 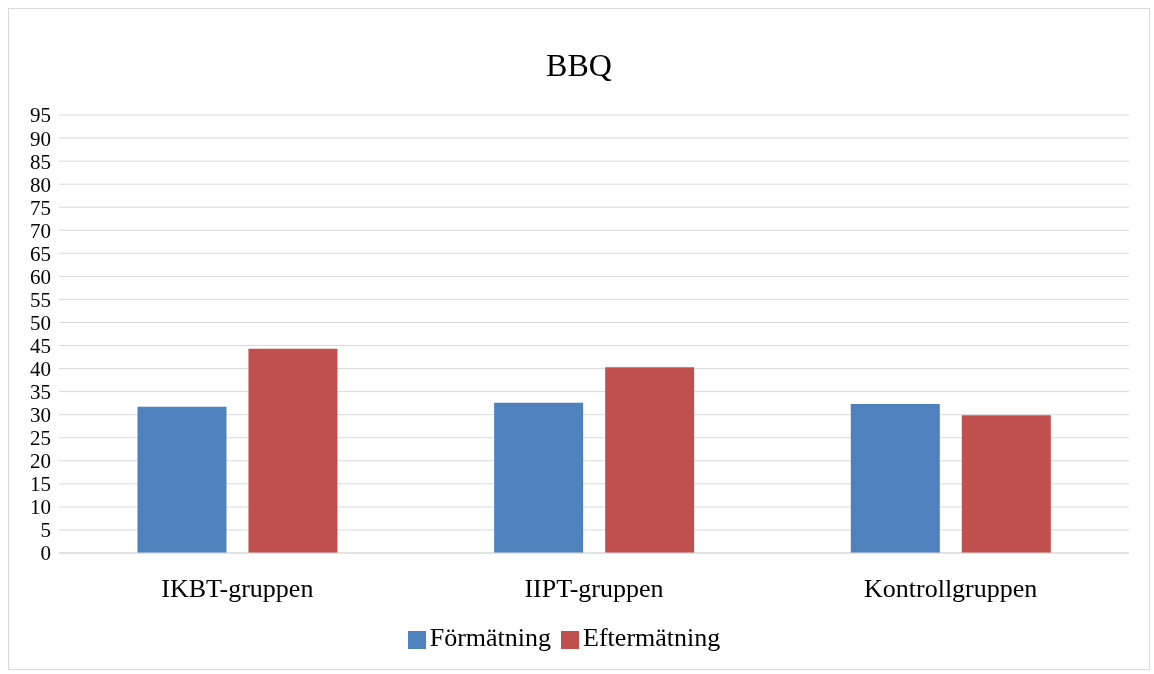 What do you see at coordinates (45, 530) in the screenshot?
I see `y-tick-label: 5` at bounding box center [45, 530].